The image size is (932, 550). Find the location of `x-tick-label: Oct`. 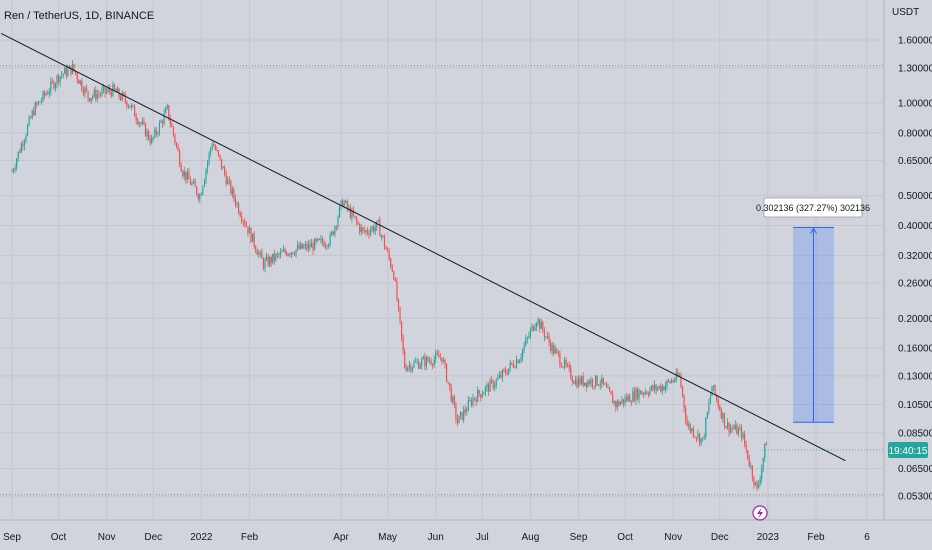

x-tick-label: Oct is located at coordinates (625, 537).